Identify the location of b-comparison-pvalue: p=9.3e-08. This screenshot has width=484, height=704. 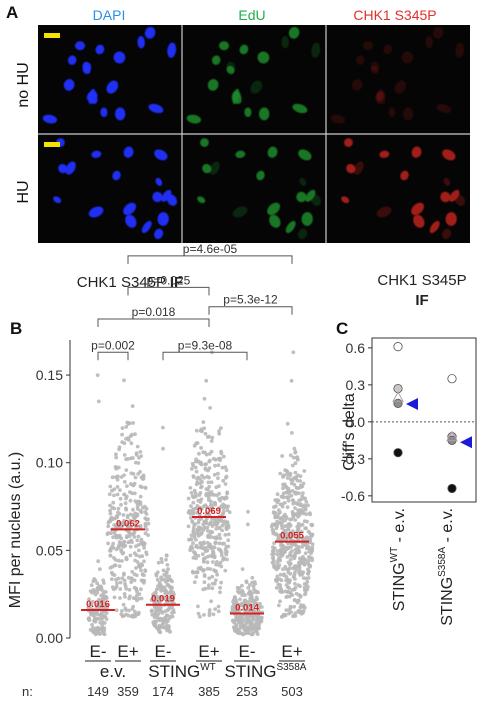
(205, 345).